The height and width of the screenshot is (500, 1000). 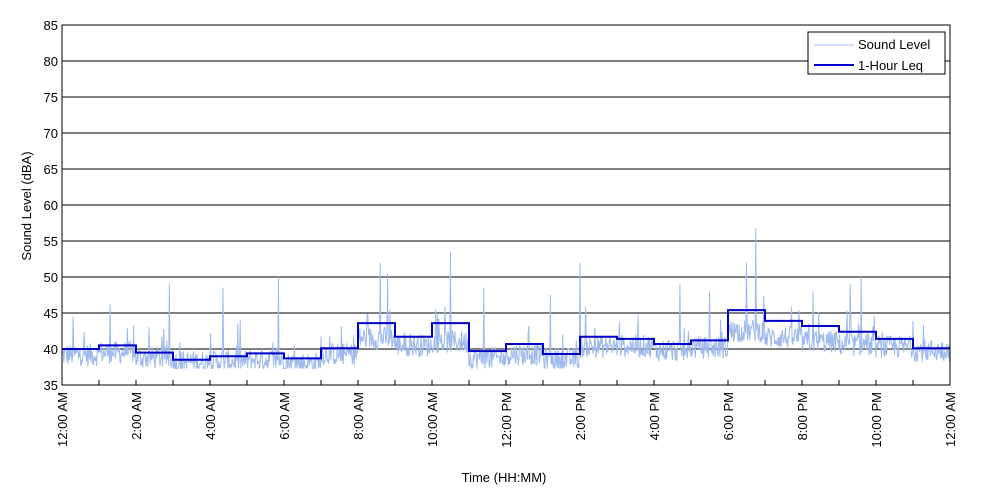 I want to click on y-tick-label-55: 55, so click(x=51, y=241).